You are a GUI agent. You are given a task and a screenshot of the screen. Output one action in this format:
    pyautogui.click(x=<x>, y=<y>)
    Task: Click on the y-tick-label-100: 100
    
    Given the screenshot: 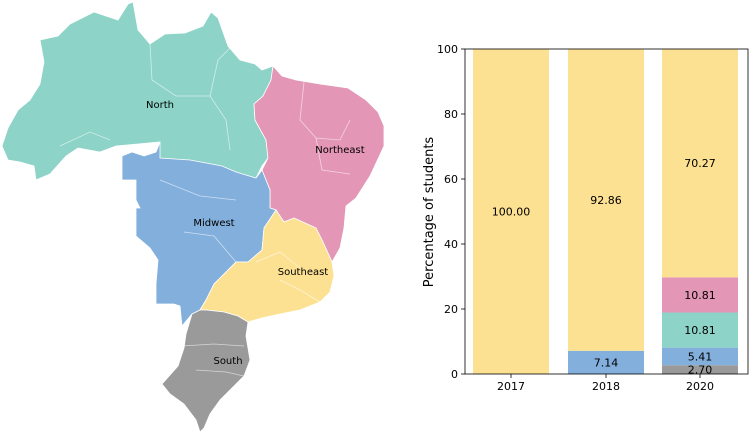 What is the action you would take?
    pyautogui.click(x=447, y=49)
    